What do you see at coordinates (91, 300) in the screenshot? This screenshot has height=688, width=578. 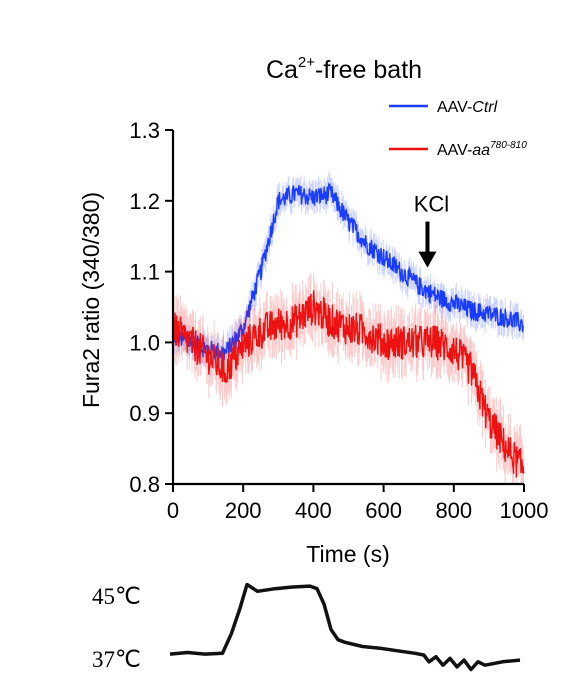 I see `y-axis-label: Fura2 ratio (340/380)` at bounding box center [91, 300].